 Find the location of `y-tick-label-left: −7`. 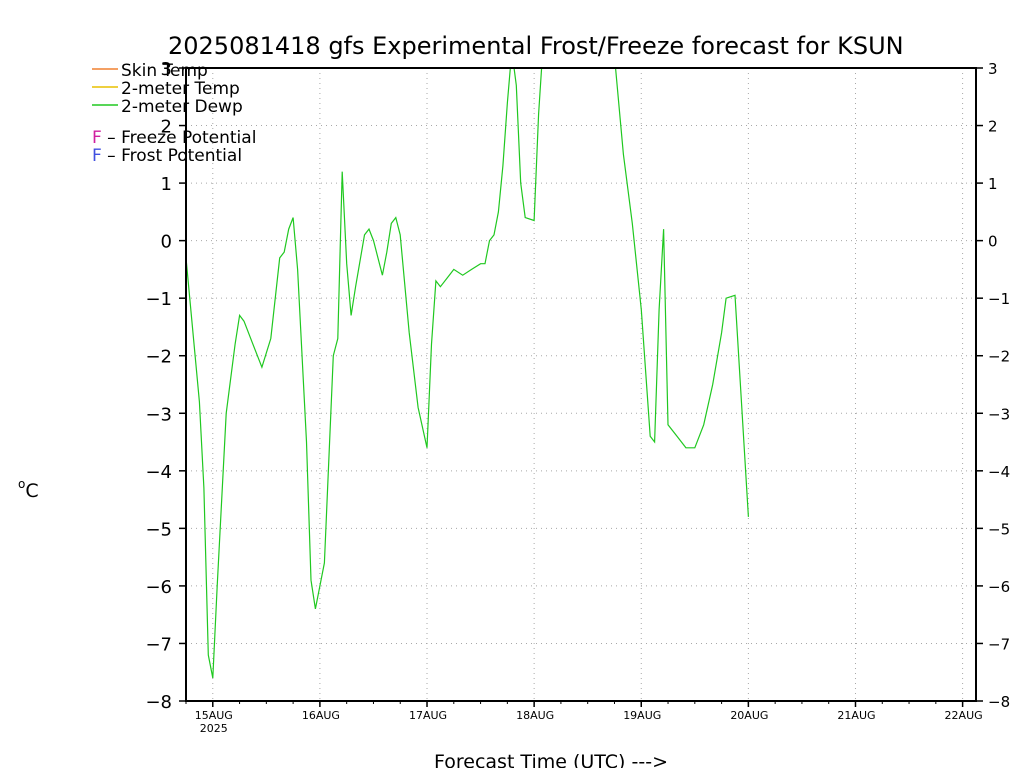

y-tick-label-left: −7 is located at coordinates (158, 644).